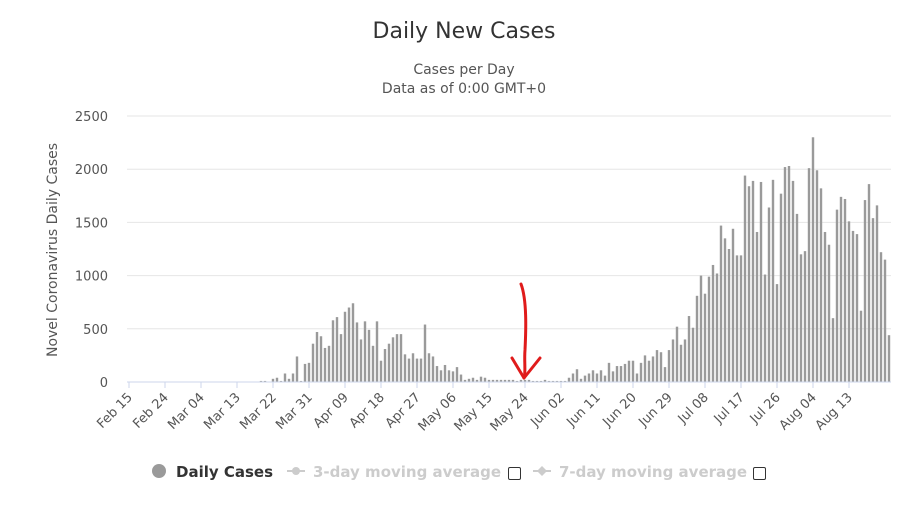  I want to click on toggle-3day-ma-checkbox, so click(514, 473).